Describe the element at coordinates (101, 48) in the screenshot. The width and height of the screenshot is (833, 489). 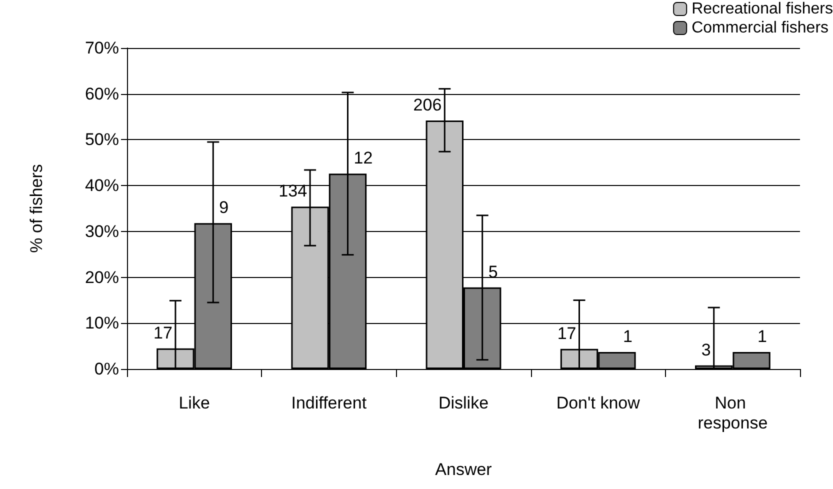
I see `y-tick-label: 70%` at that location.